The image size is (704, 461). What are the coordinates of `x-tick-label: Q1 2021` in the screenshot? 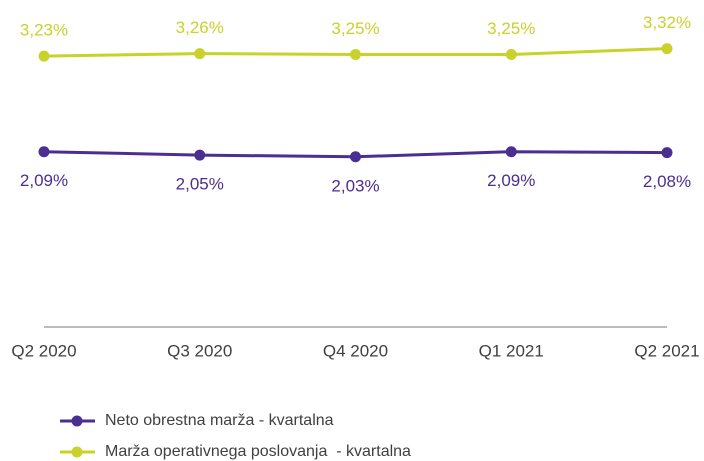 It's located at (511, 350).